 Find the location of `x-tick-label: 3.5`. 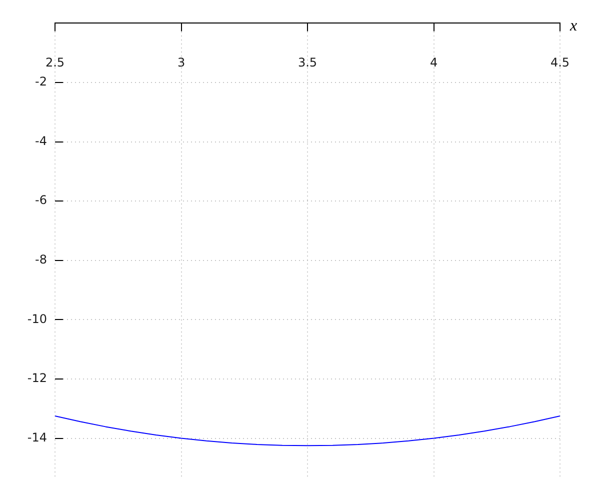

x-tick-label: 3.5 is located at coordinates (308, 63).